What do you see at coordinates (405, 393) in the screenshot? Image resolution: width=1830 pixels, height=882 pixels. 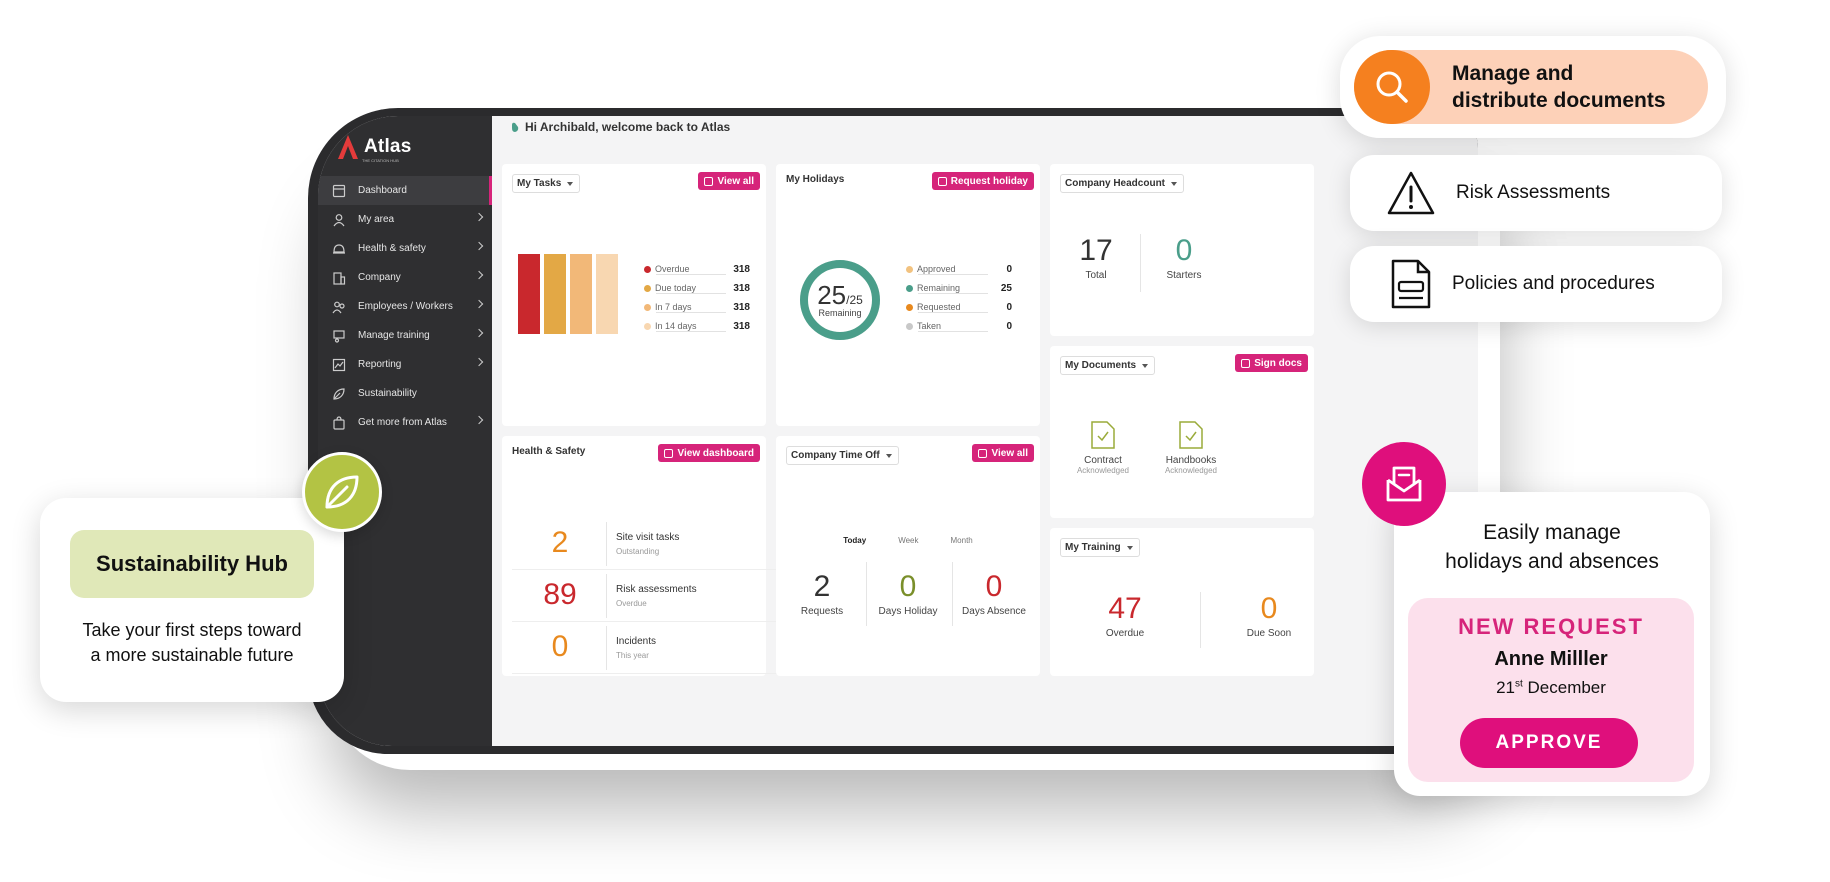 I see `sidebar-item-sustainability: Sustainability` at bounding box center [405, 393].